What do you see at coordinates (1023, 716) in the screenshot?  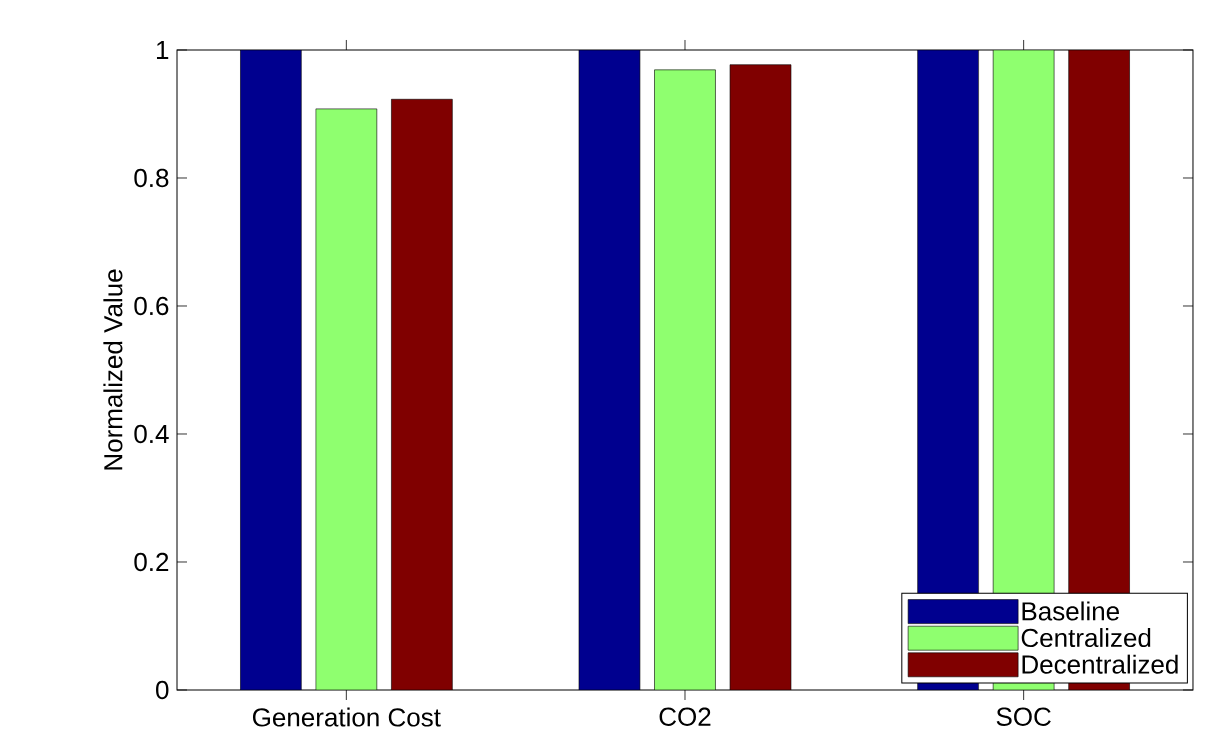 I see `x-tick-label: SOC` at bounding box center [1023, 716].